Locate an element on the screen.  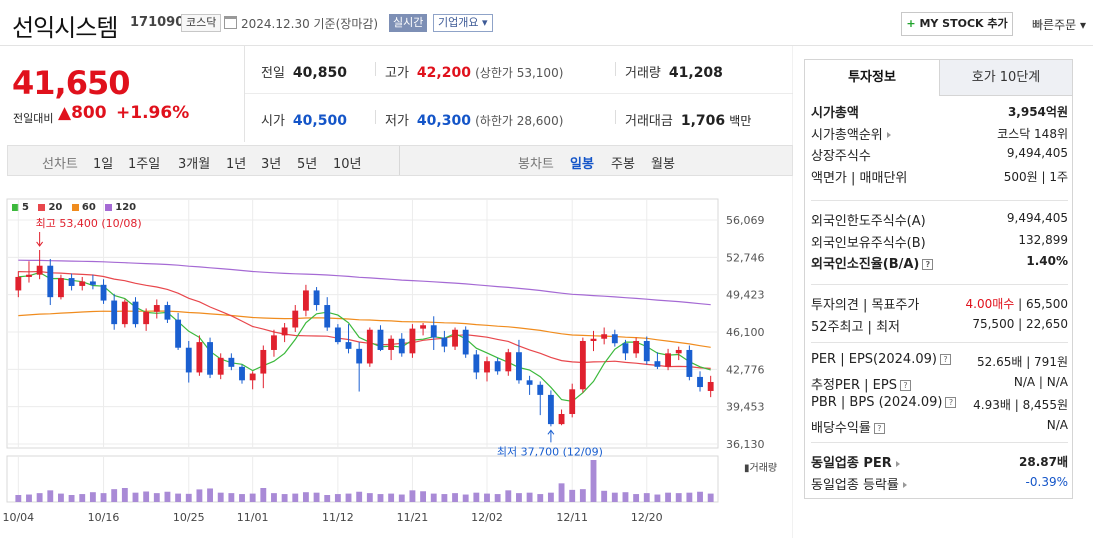
tab-investment-info: 투자정보 is located at coordinates (872, 78).